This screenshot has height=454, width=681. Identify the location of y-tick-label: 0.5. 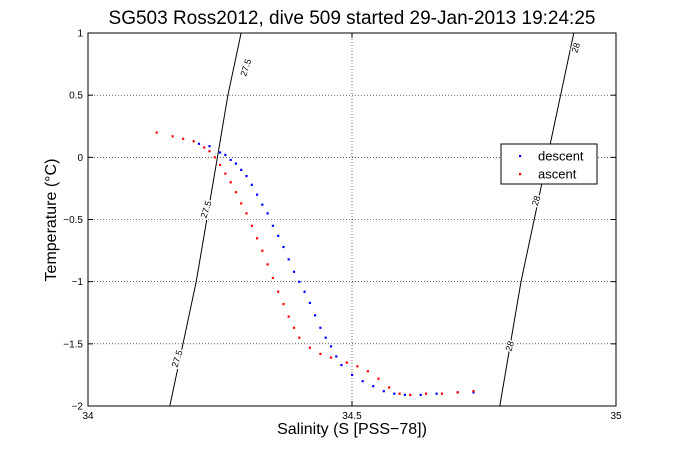
(76, 96).